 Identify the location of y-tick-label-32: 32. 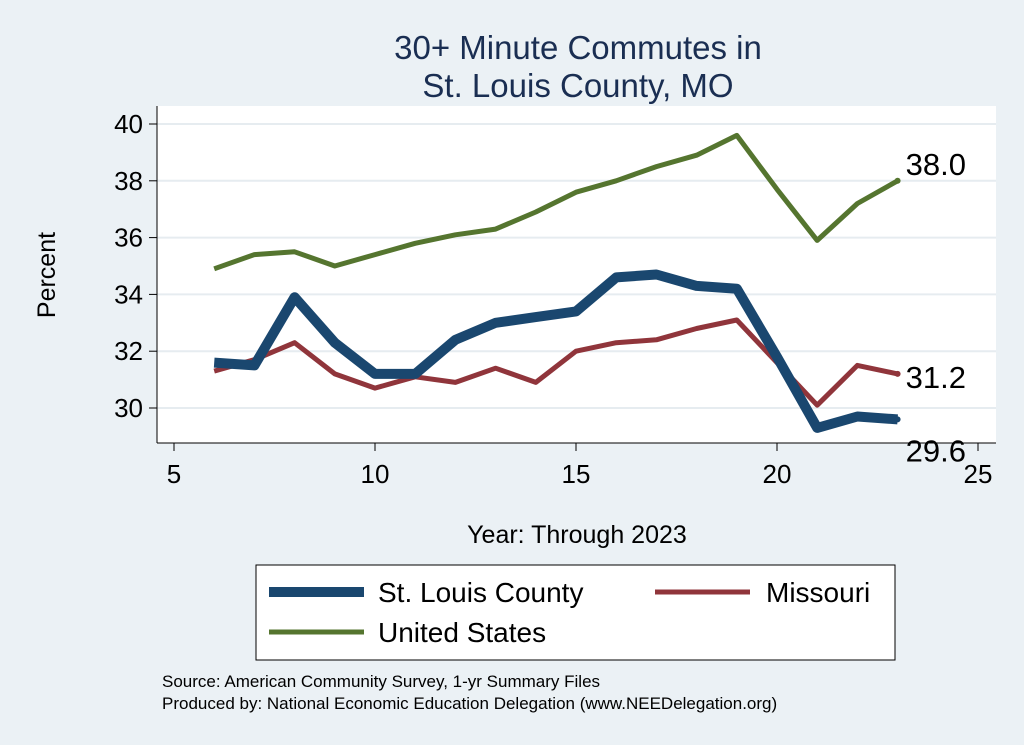
(128, 351).